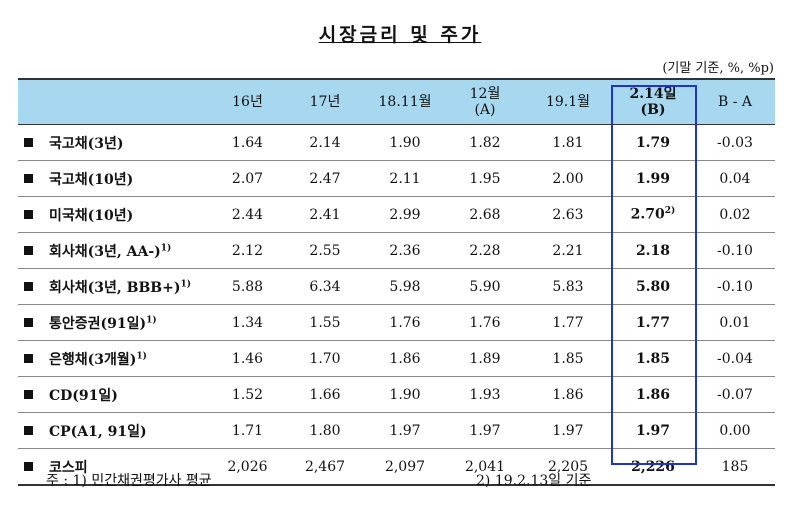  What do you see at coordinates (534, 481) in the screenshot?
I see `footnote: 2) 19.2.13일 기준` at bounding box center [534, 481].